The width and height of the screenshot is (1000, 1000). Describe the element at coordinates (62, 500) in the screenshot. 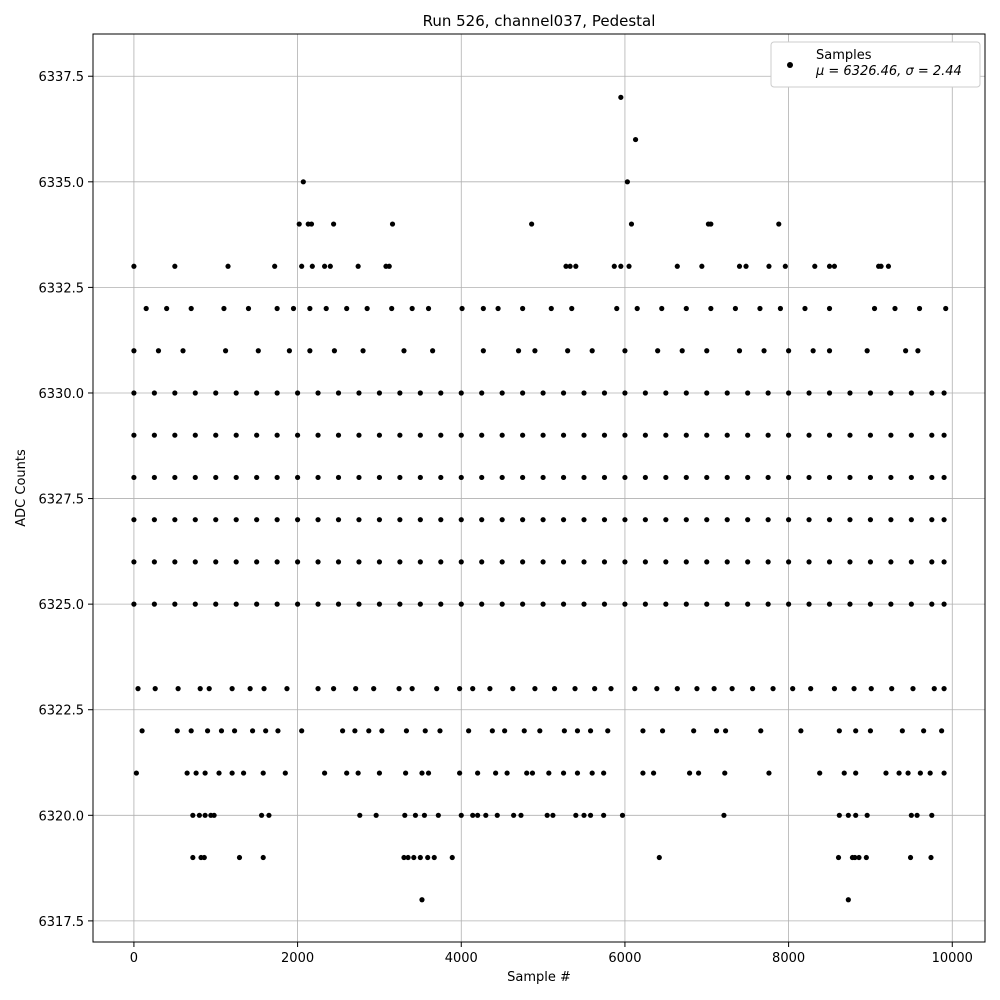

I see `y-tick-label: 6327.5` at that location.